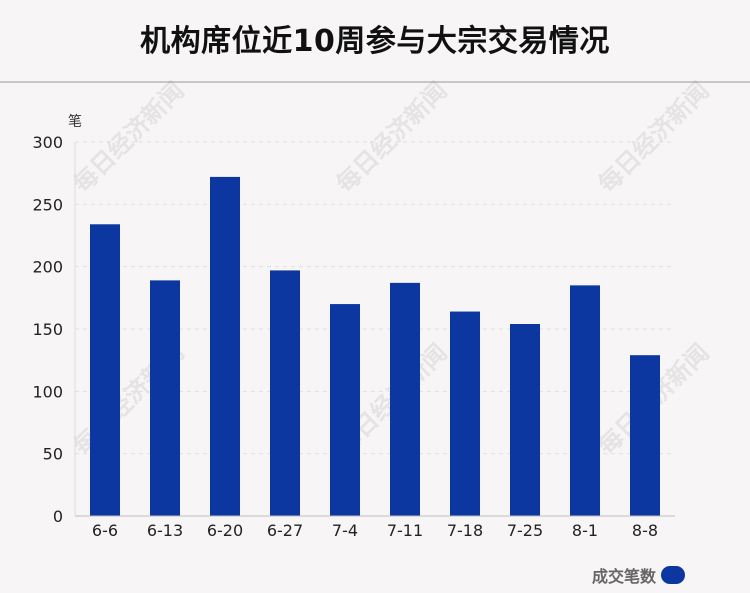 The image size is (750, 593). Describe the element at coordinates (75, 122) in the screenshot. I see `y-axis-unit-label: 笔` at that location.